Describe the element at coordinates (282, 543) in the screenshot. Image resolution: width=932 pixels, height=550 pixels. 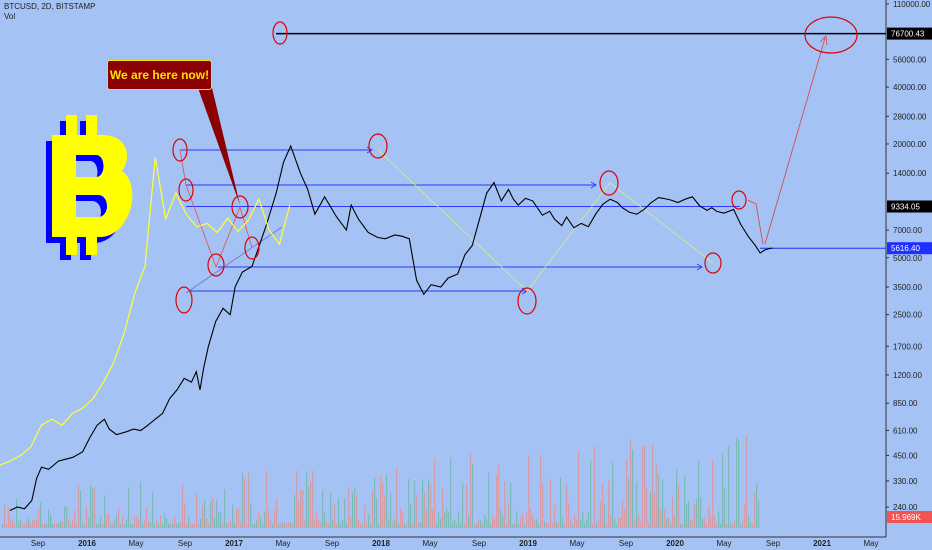
I see `time-tick-label: May` at that location.